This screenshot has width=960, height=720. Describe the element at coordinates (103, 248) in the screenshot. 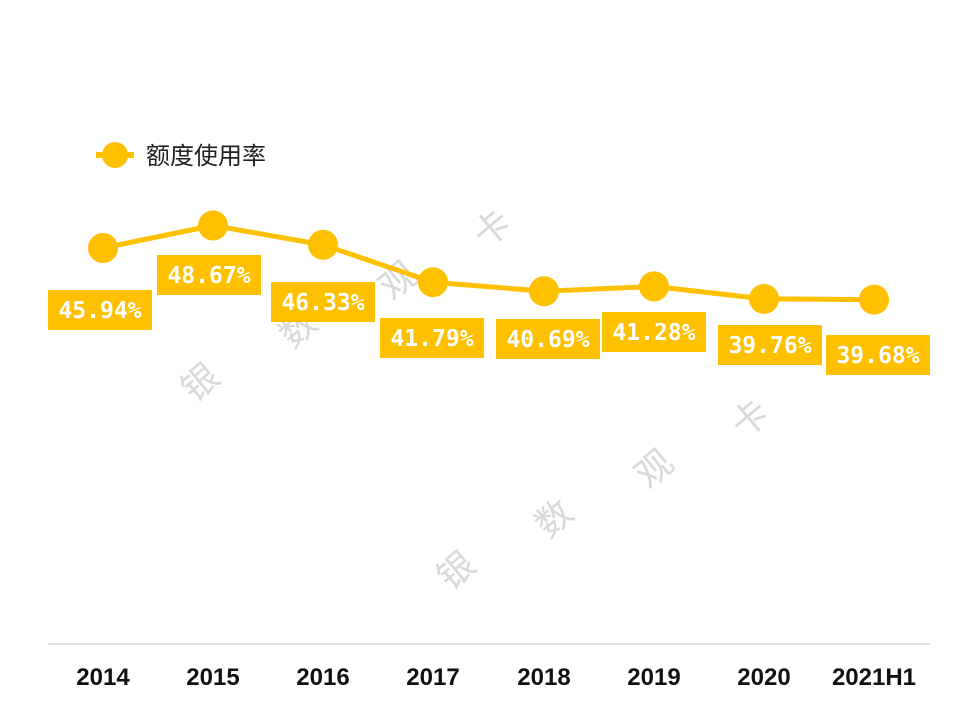

I see `data-point-2014` at that location.